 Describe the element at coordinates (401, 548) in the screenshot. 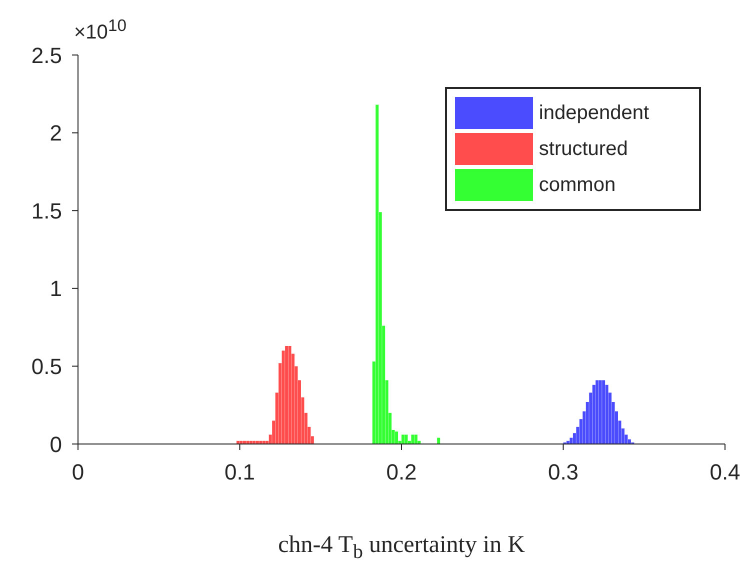

I see `x-axis-title: chn-4 T$_{b}$ uncertainty in K` at that location.